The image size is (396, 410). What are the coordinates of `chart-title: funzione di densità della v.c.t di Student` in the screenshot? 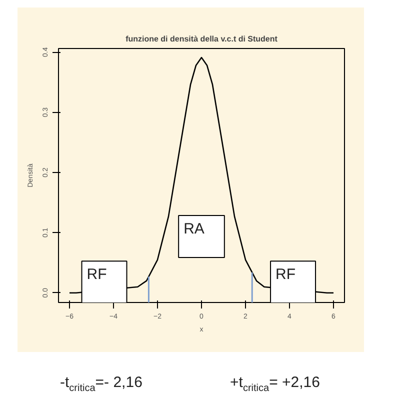 It's located at (202, 39).